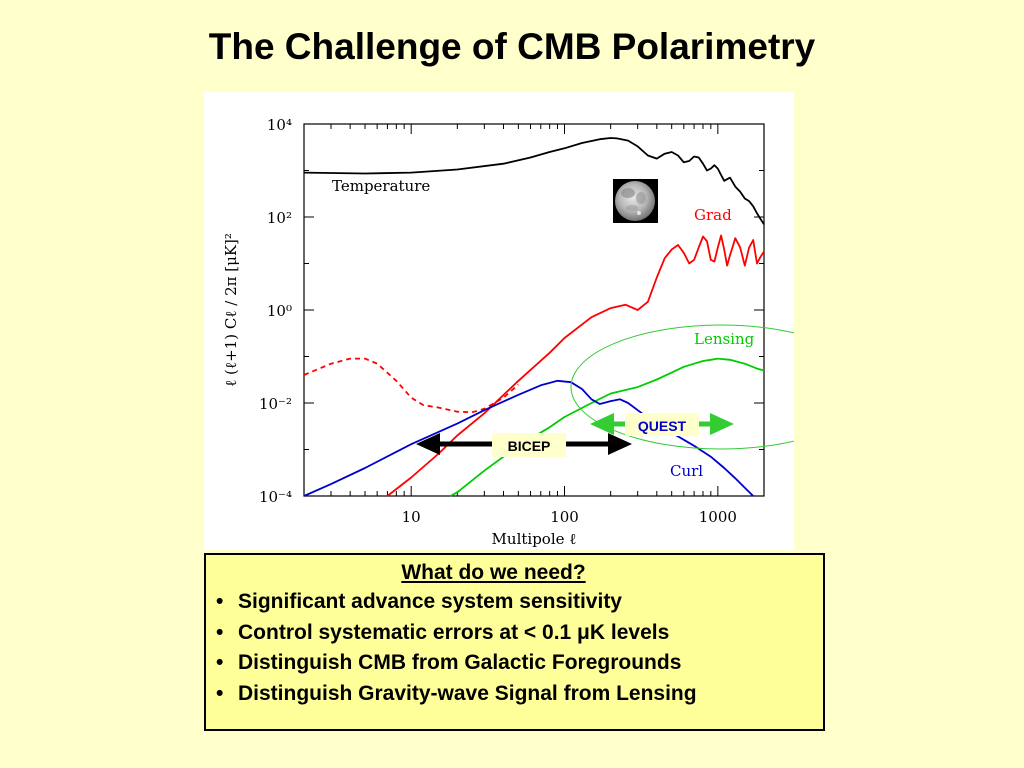  What do you see at coordinates (682, 387) in the screenshot?
I see `quest-ellipse` at bounding box center [682, 387].